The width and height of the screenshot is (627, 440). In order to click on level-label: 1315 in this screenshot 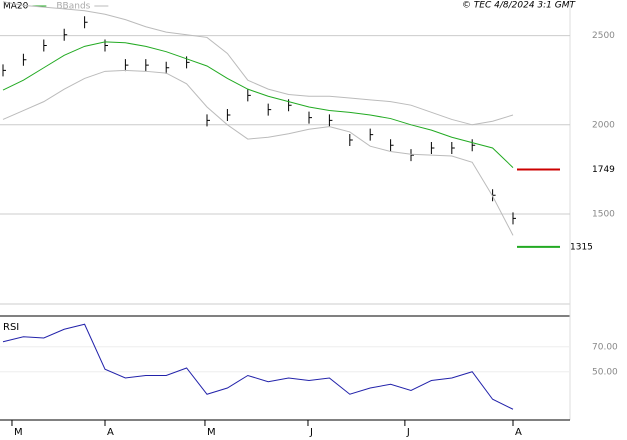, I will do `click(581, 247)`.